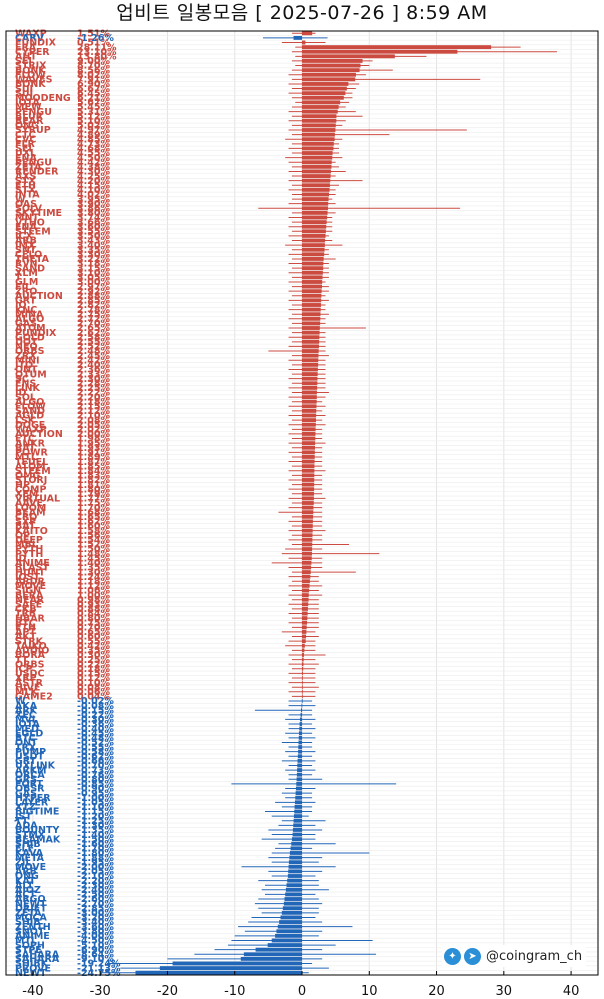 The width and height of the screenshot is (604, 999). I want to click on row-name-label: OAS, so click(26, 204).